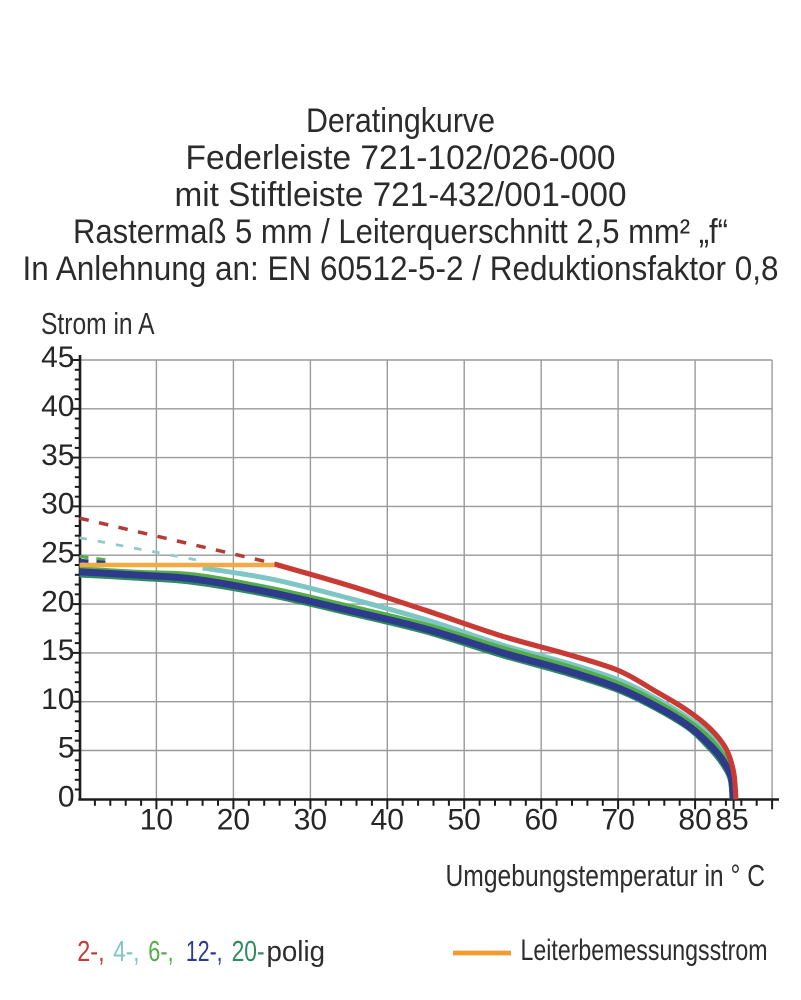 The height and width of the screenshot is (1000, 801). What do you see at coordinates (126, 952) in the screenshot?
I see `svg-text: 4-,` at bounding box center [126, 952].